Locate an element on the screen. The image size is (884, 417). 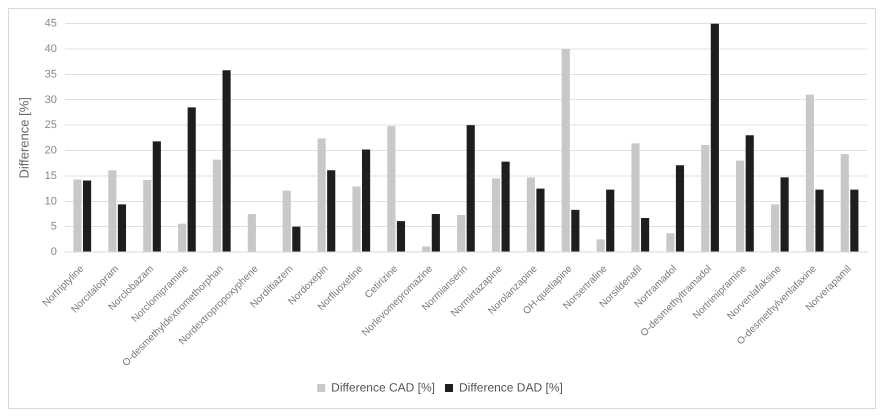
legend-label: Difference CAD [%] is located at coordinates (383, 387).